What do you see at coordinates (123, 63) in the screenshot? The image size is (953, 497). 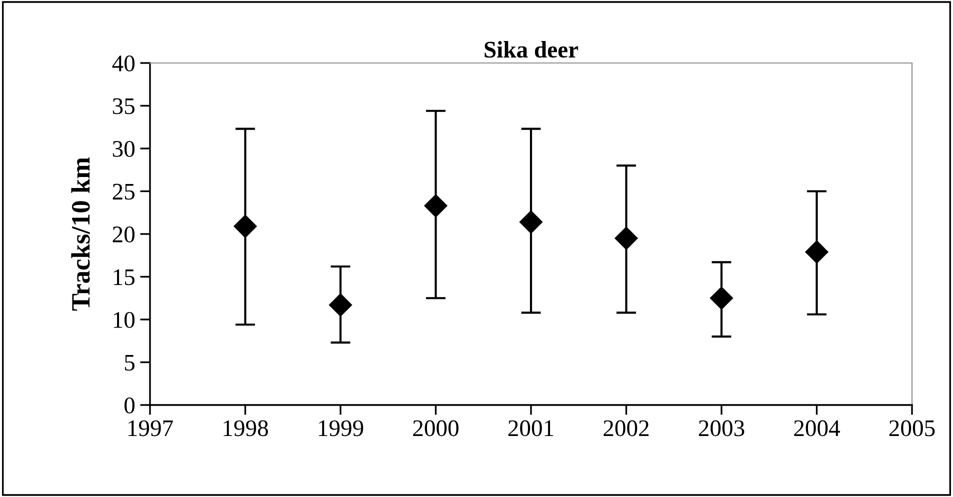 I see `y-tick-label: 40` at bounding box center [123, 63].